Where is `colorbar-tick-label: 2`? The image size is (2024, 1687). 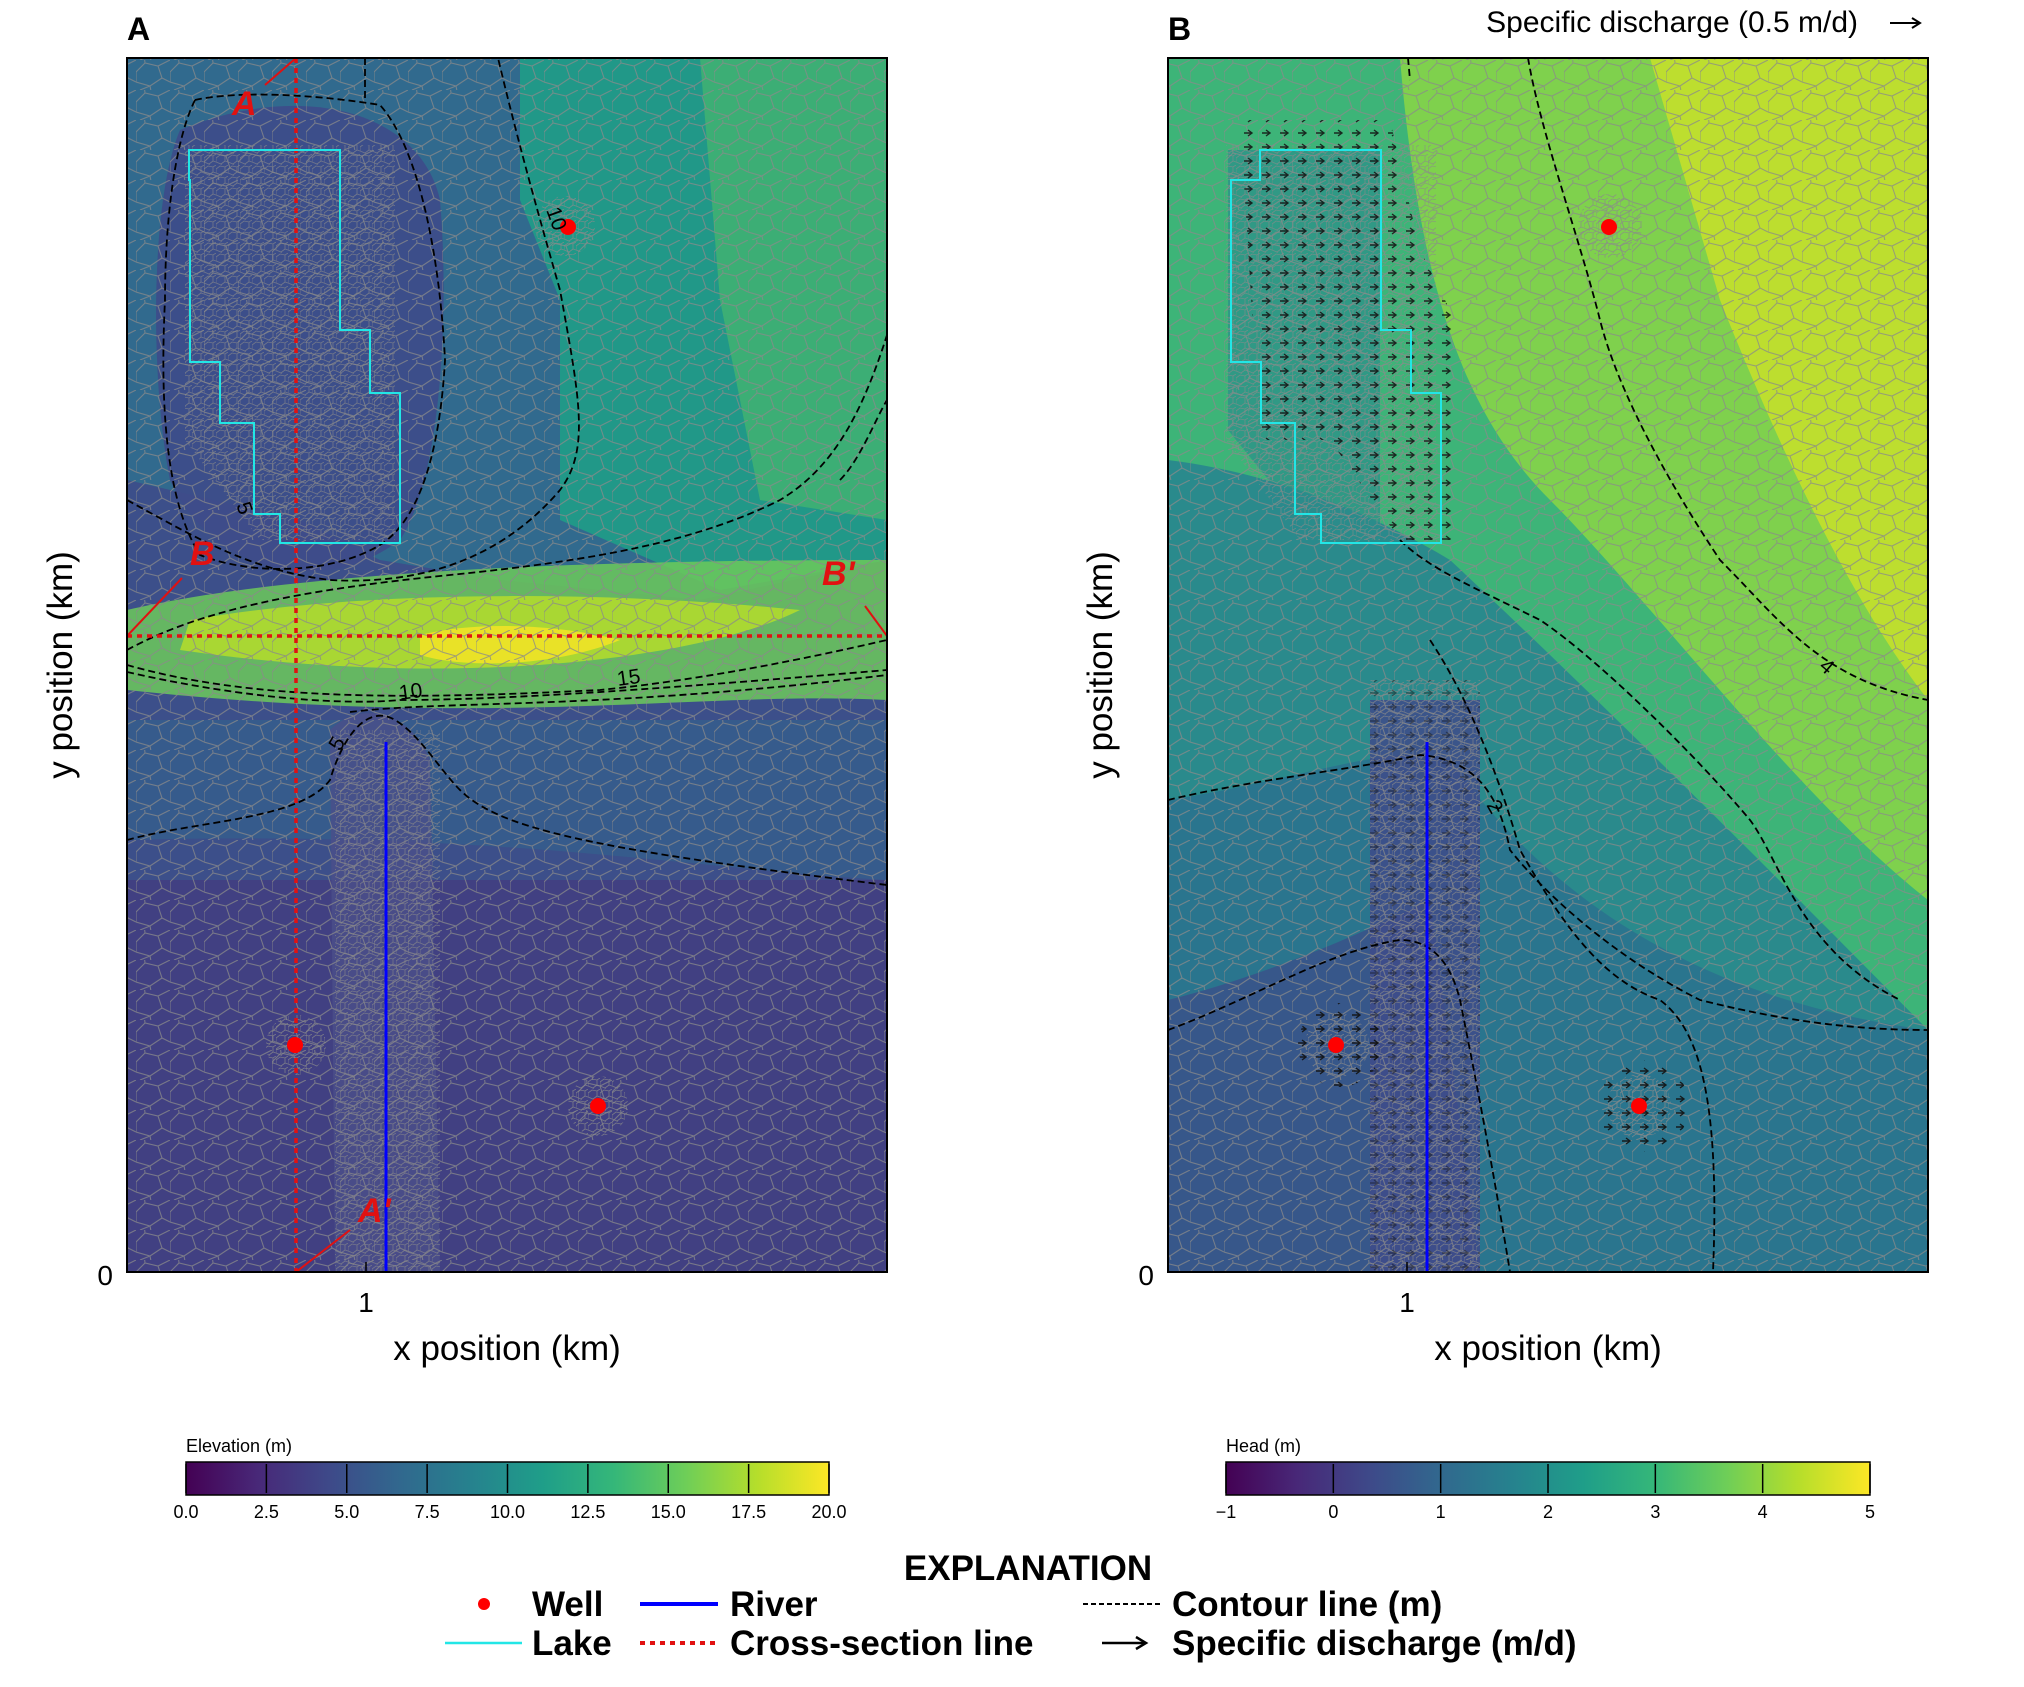
colorbar-tick-label: 2 is located at coordinates (1548, 1512).